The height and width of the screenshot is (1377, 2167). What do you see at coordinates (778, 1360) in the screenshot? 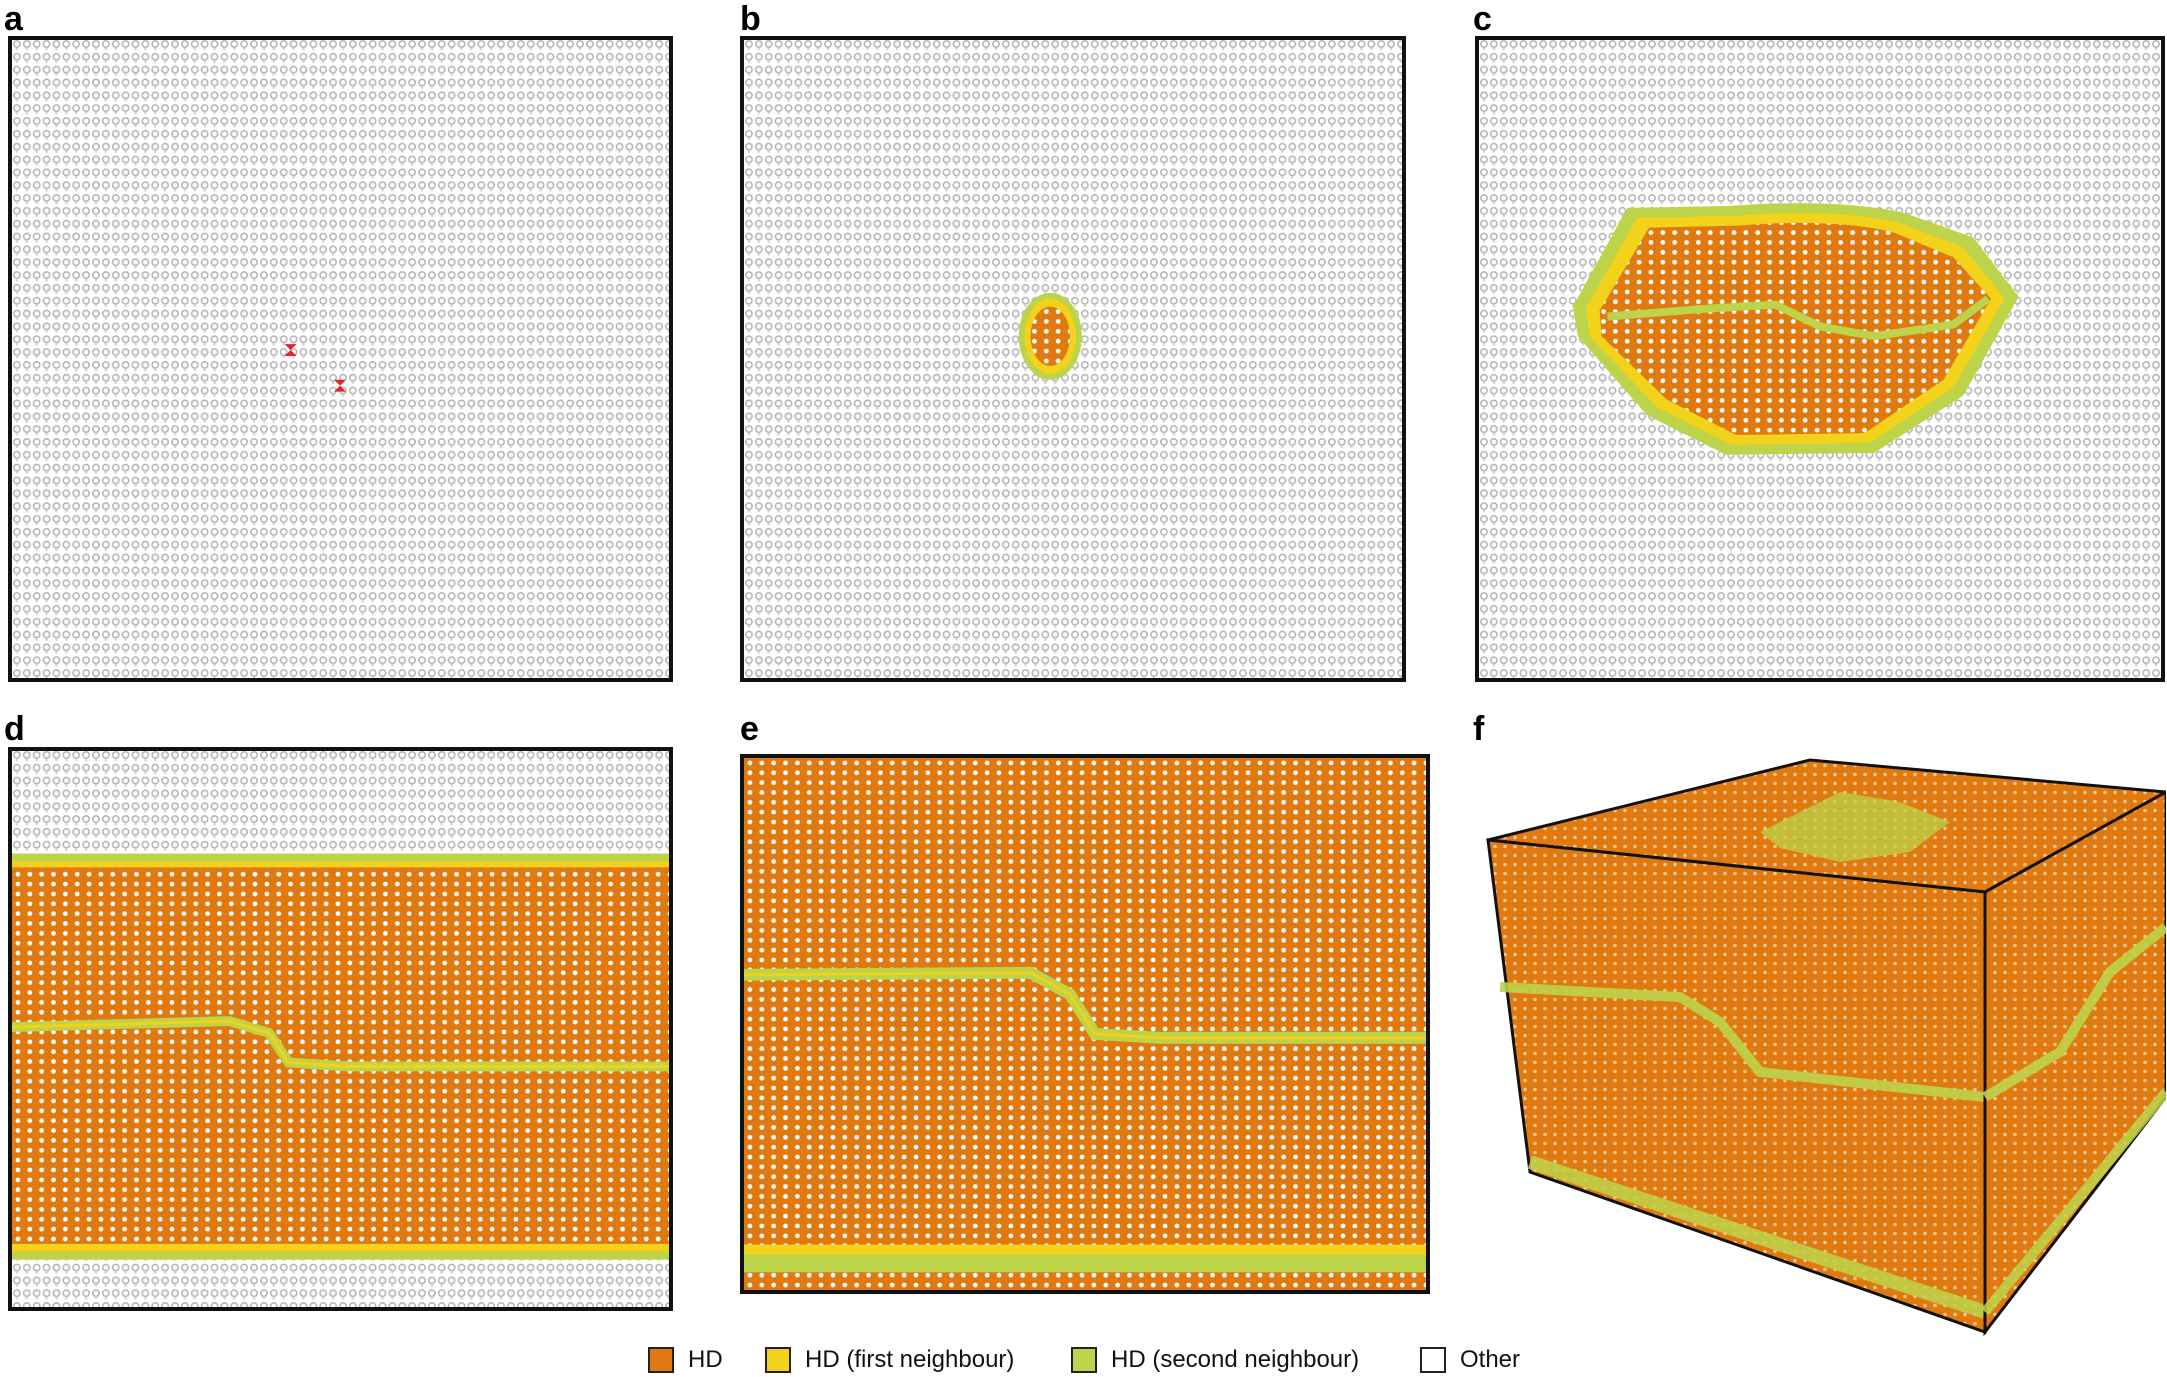
I see `legend-swatch-hd-first-neighbour` at bounding box center [778, 1360].